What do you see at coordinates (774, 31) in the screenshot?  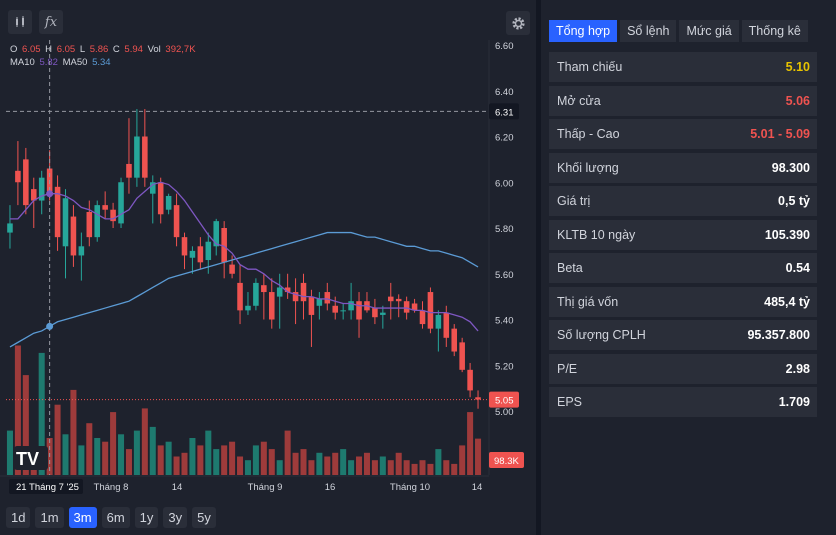 I see `tab-thong-ke: Thống kê` at bounding box center [774, 31].